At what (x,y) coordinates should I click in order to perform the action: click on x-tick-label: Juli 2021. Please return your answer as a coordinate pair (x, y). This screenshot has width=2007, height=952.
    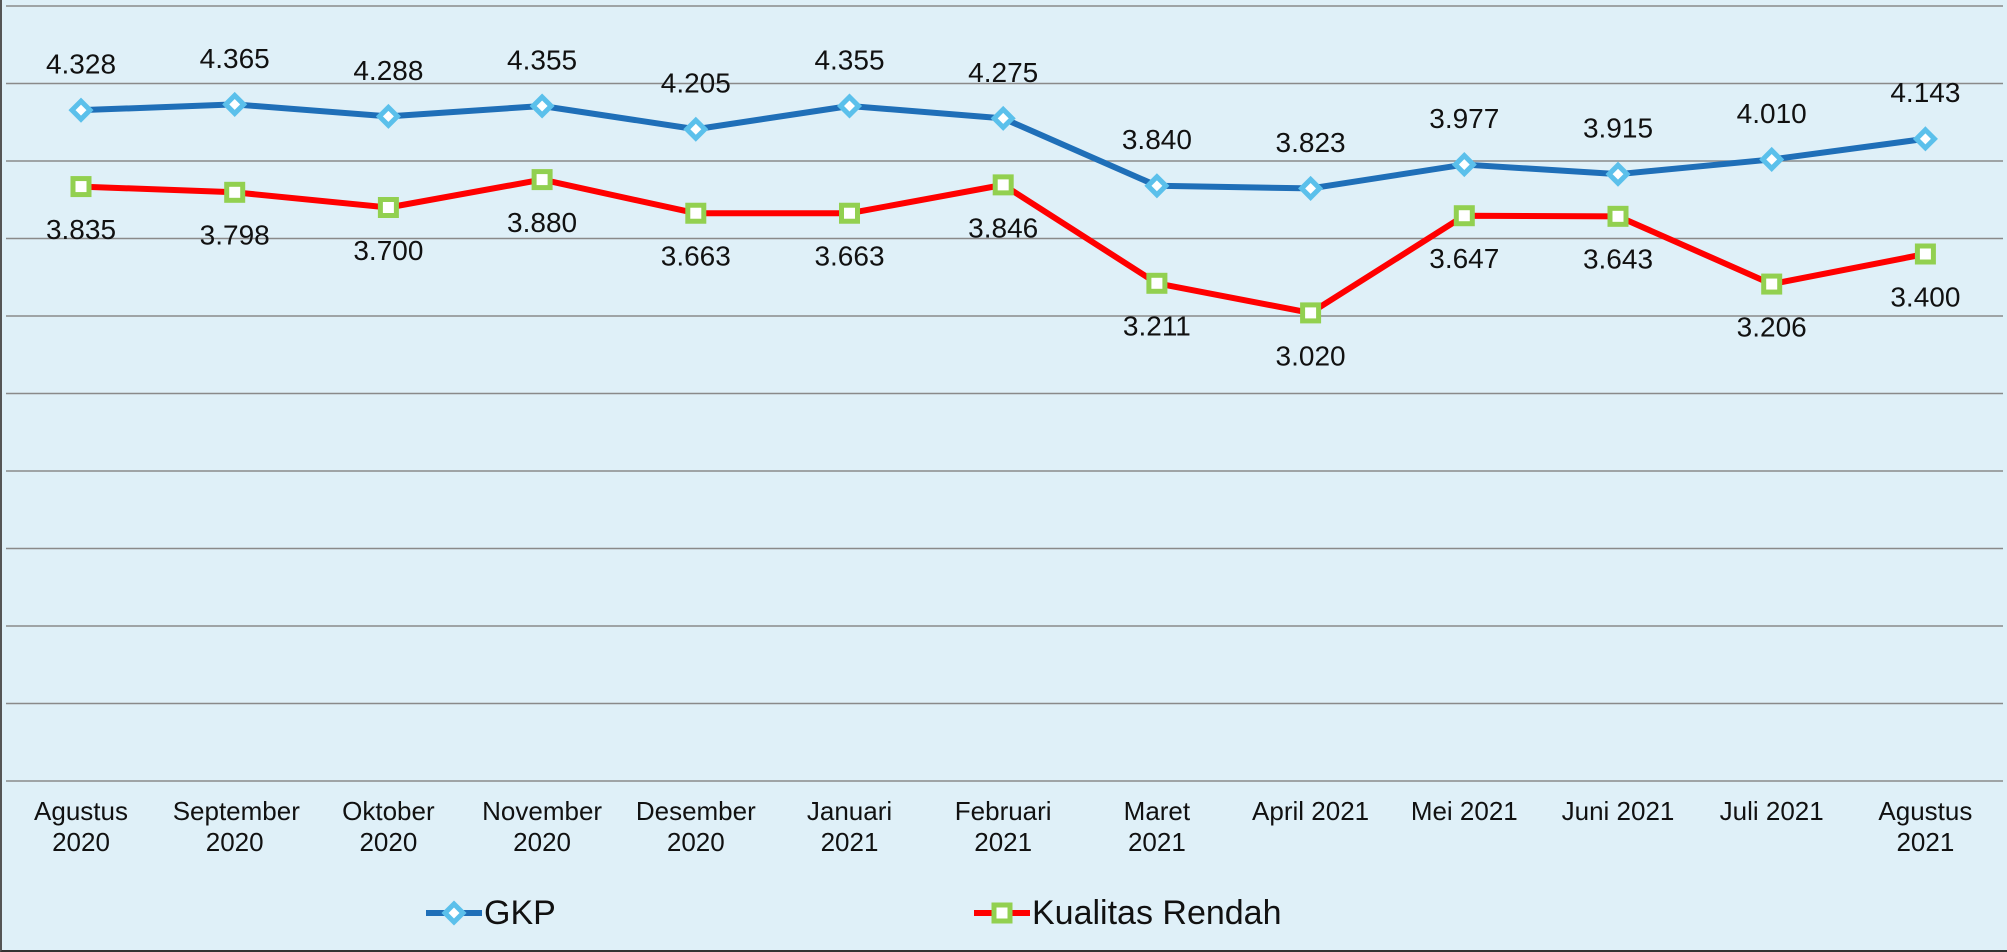
    Looking at the image, I should click on (1771, 811).